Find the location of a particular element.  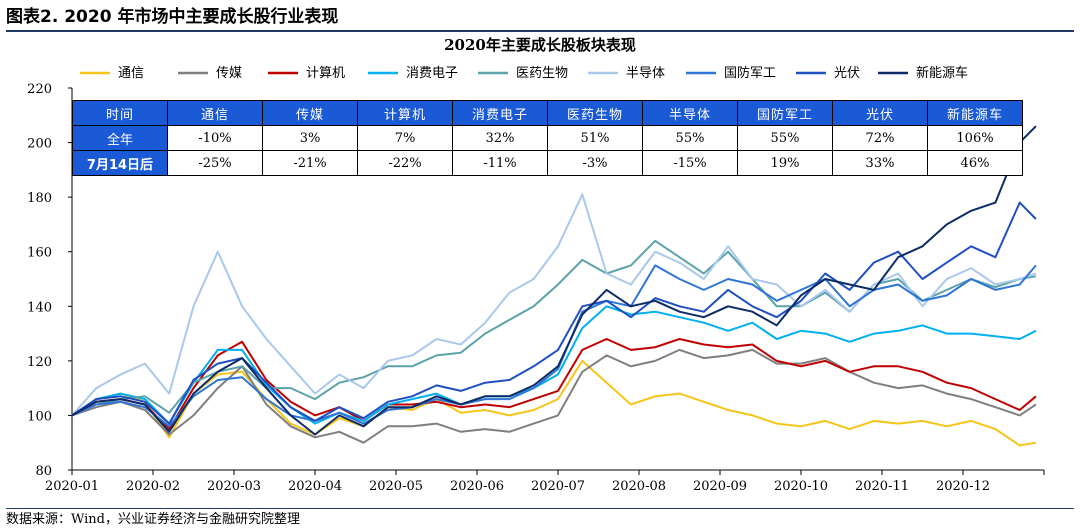

legend-label: 通信 is located at coordinates (131, 73).